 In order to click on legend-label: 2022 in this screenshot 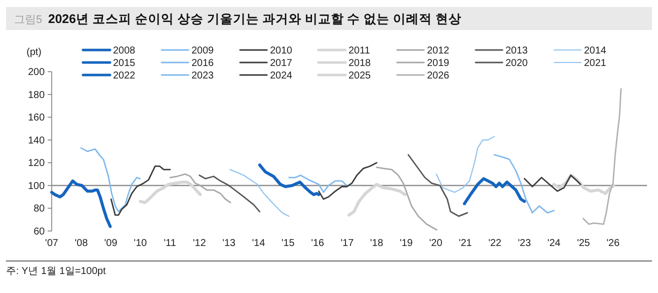, I will do `click(124, 76)`.